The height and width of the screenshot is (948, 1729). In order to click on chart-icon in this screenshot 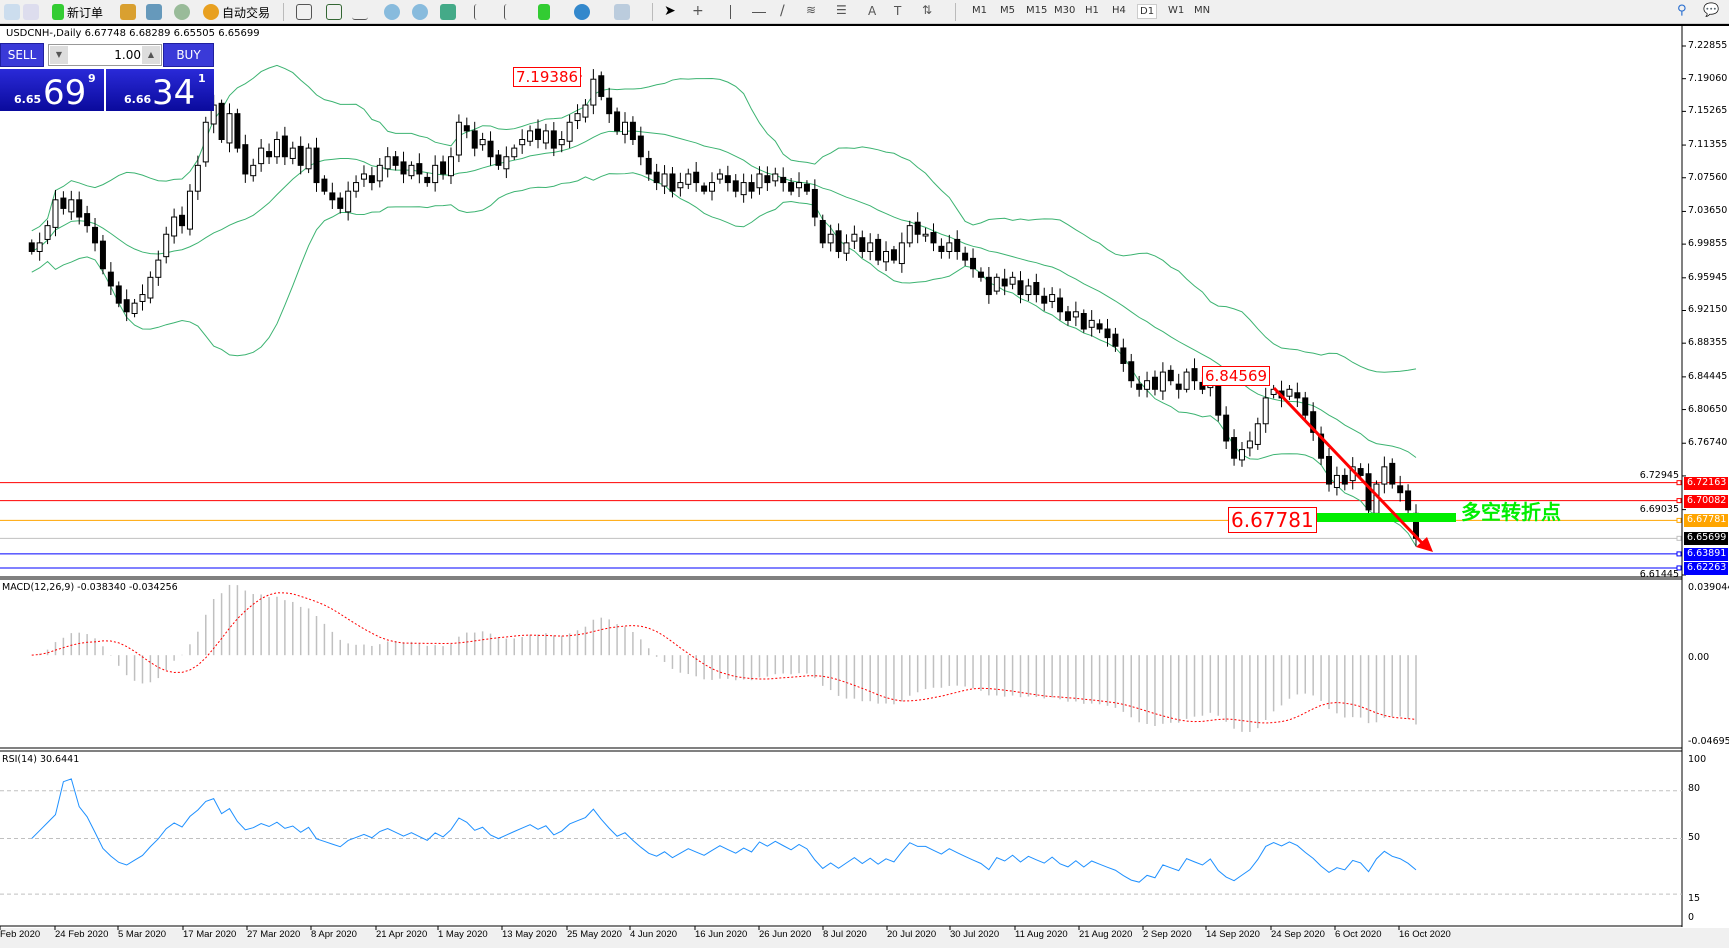, I will do `click(12, 12)`.